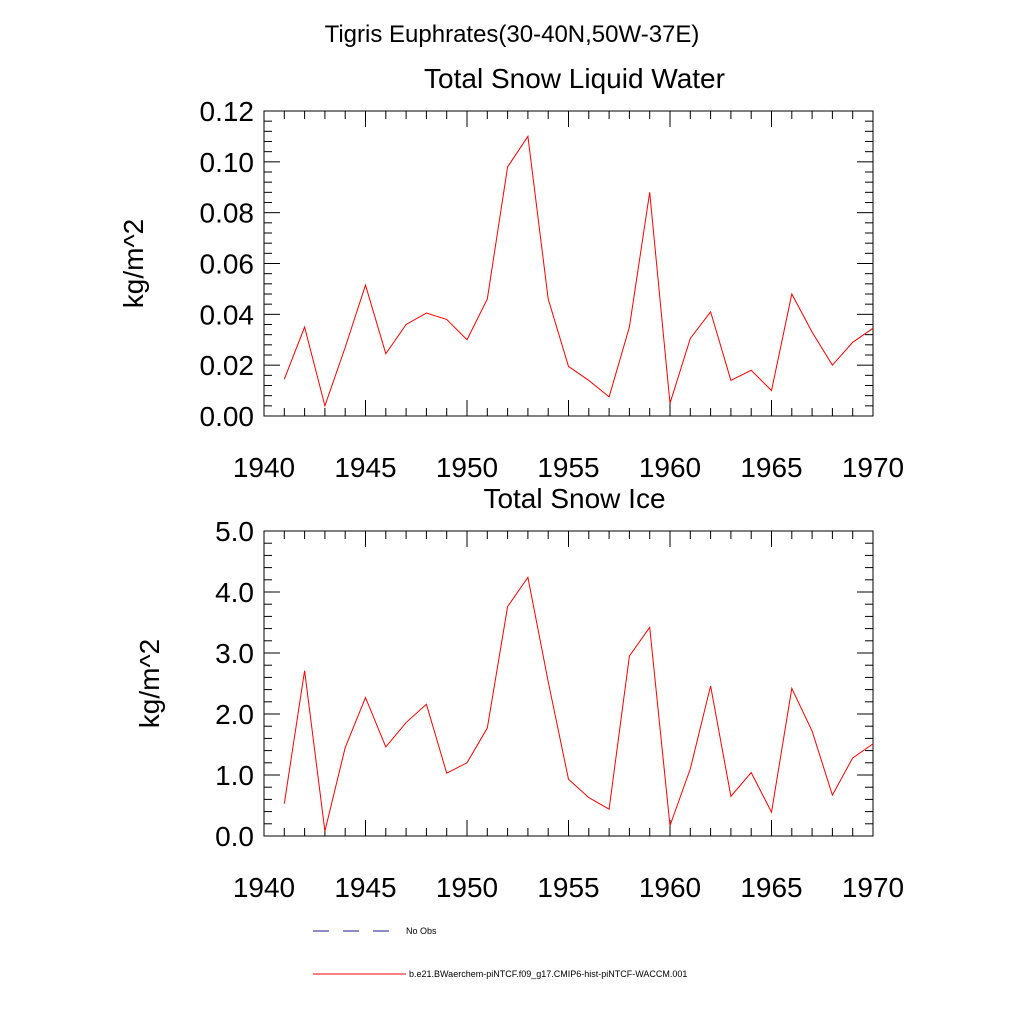 This screenshot has height=1024, width=1024. Describe the element at coordinates (227, 365) in the screenshot. I see `y-tick-label: 0.02` at that location.